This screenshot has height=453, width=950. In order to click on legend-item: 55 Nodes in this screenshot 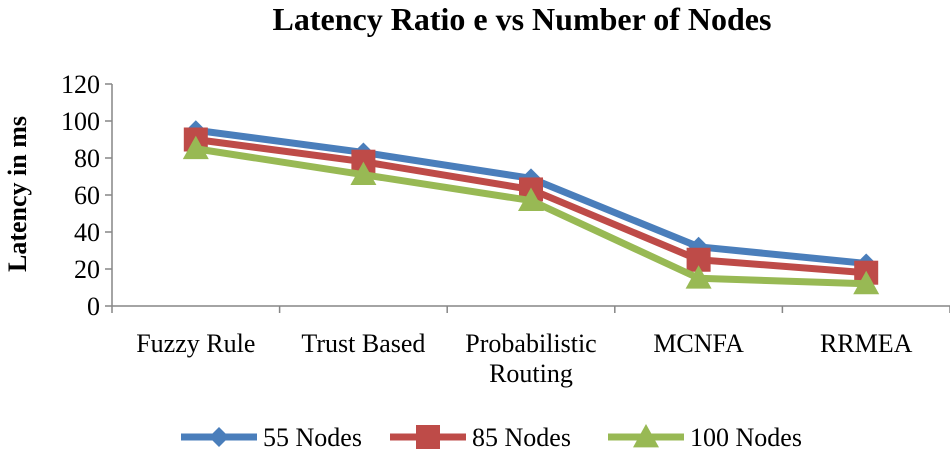, I will do `click(271, 437)`.